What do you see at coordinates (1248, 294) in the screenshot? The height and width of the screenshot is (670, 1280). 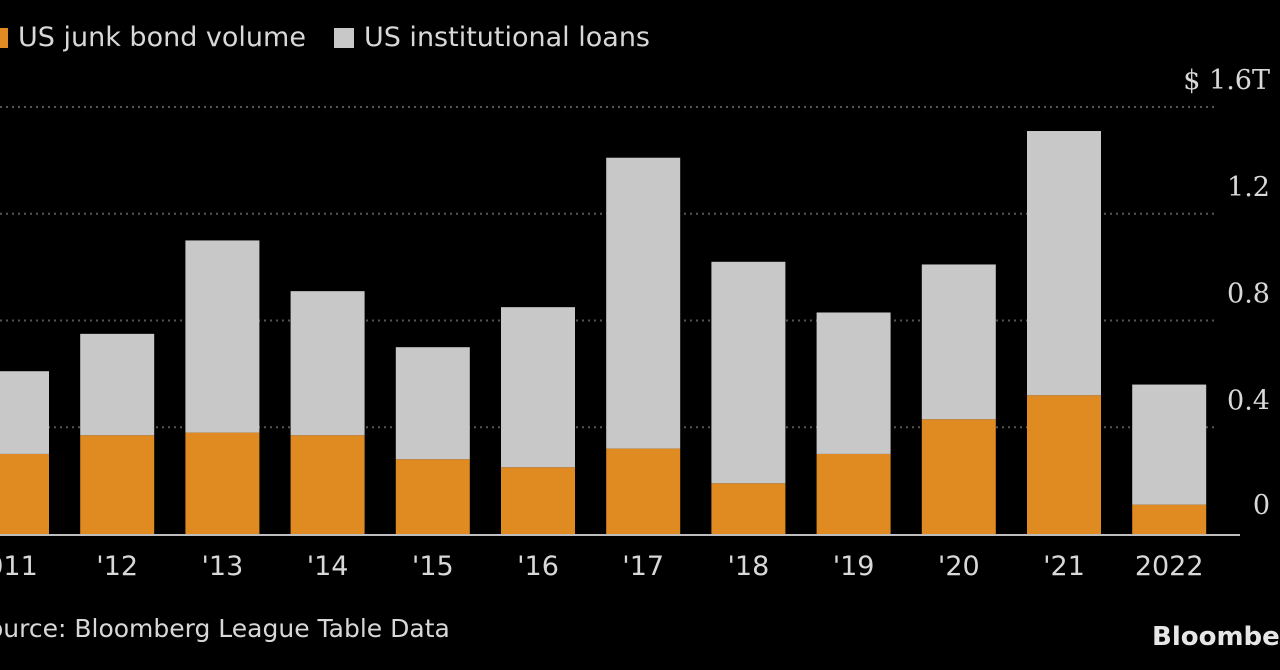 I see `y-tick-label: 0.8` at bounding box center [1248, 294].